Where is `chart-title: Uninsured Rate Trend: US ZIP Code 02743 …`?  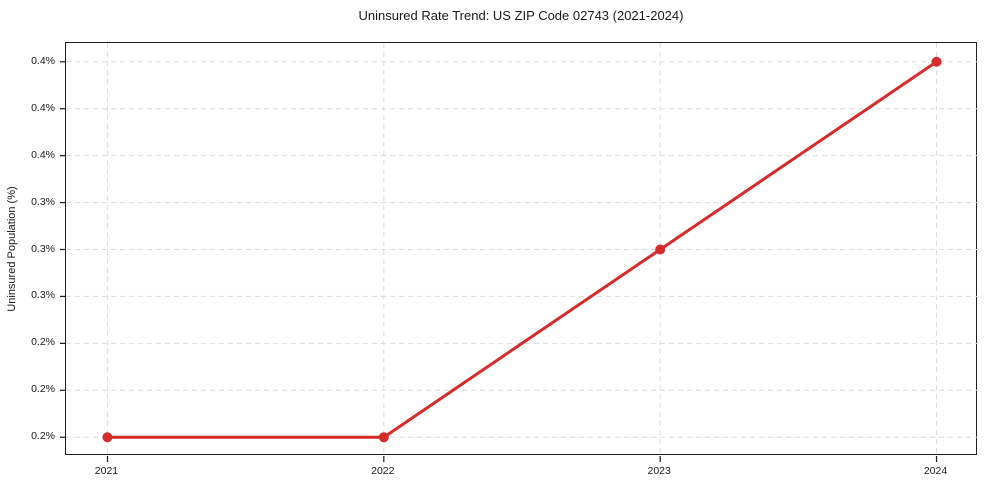 chart-title: Uninsured Rate Trend: US ZIP Code 02743 … is located at coordinates (521, 15).